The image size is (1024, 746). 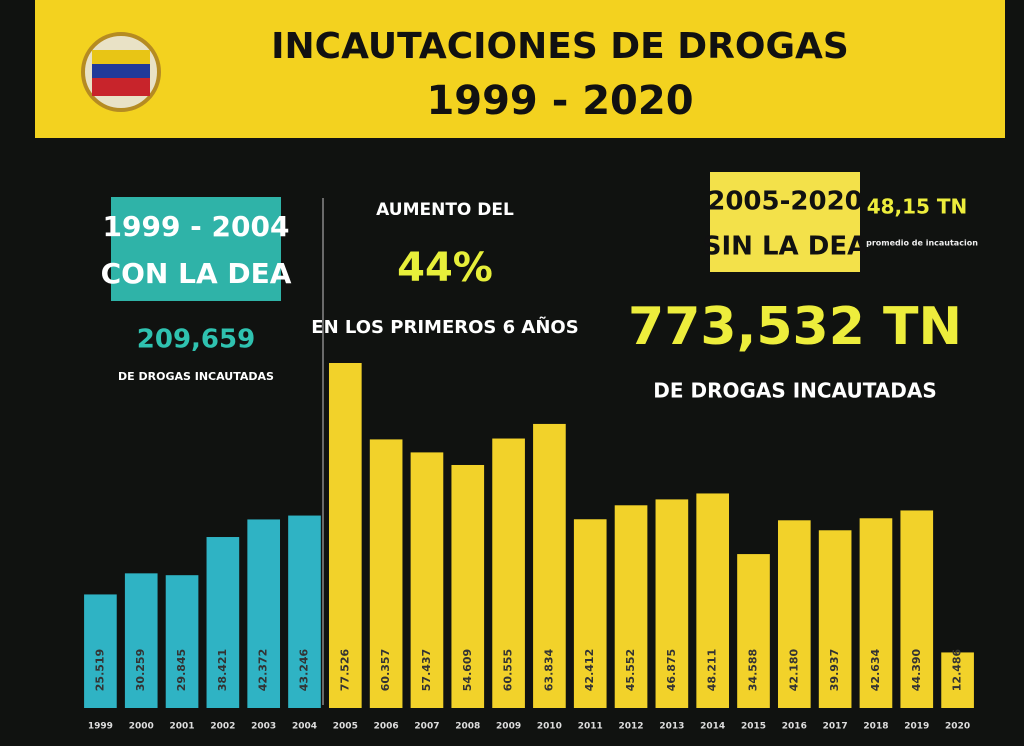 What do you see at coordinates (222, 670) in the screenshot?
I see `value-label: 38.421` at bounding box center [222, 670].